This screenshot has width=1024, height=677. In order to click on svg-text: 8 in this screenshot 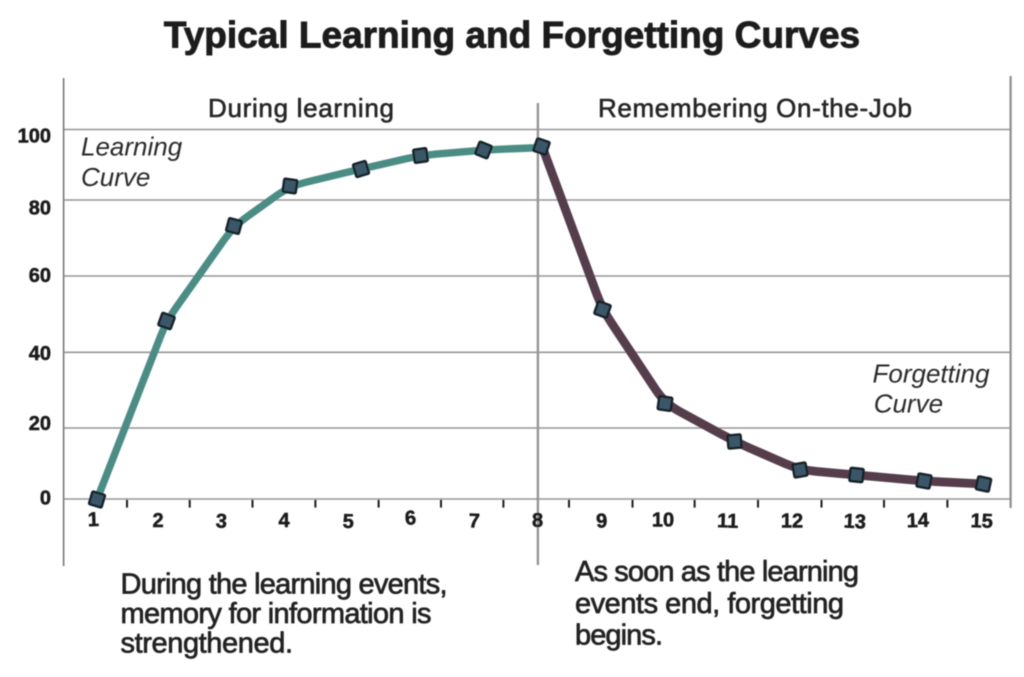, I will do `click(537, 521)`.